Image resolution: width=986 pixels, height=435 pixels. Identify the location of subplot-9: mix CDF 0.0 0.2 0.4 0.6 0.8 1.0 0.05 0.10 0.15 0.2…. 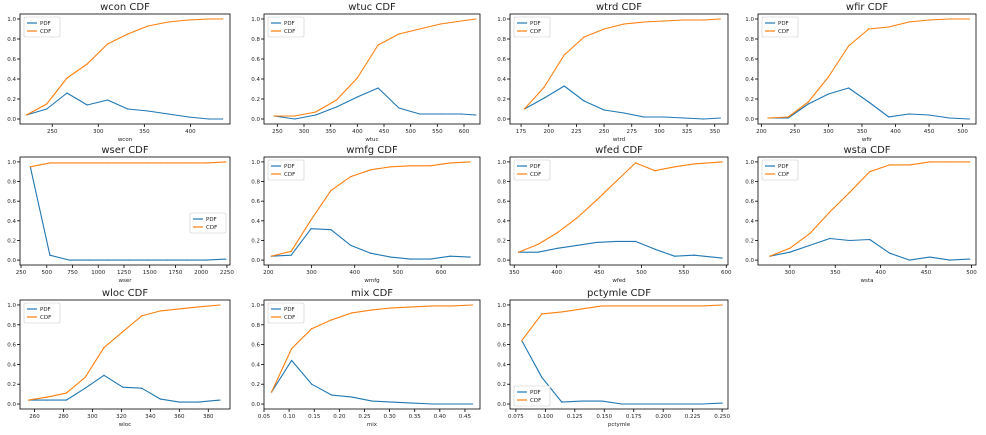
(366, 358).